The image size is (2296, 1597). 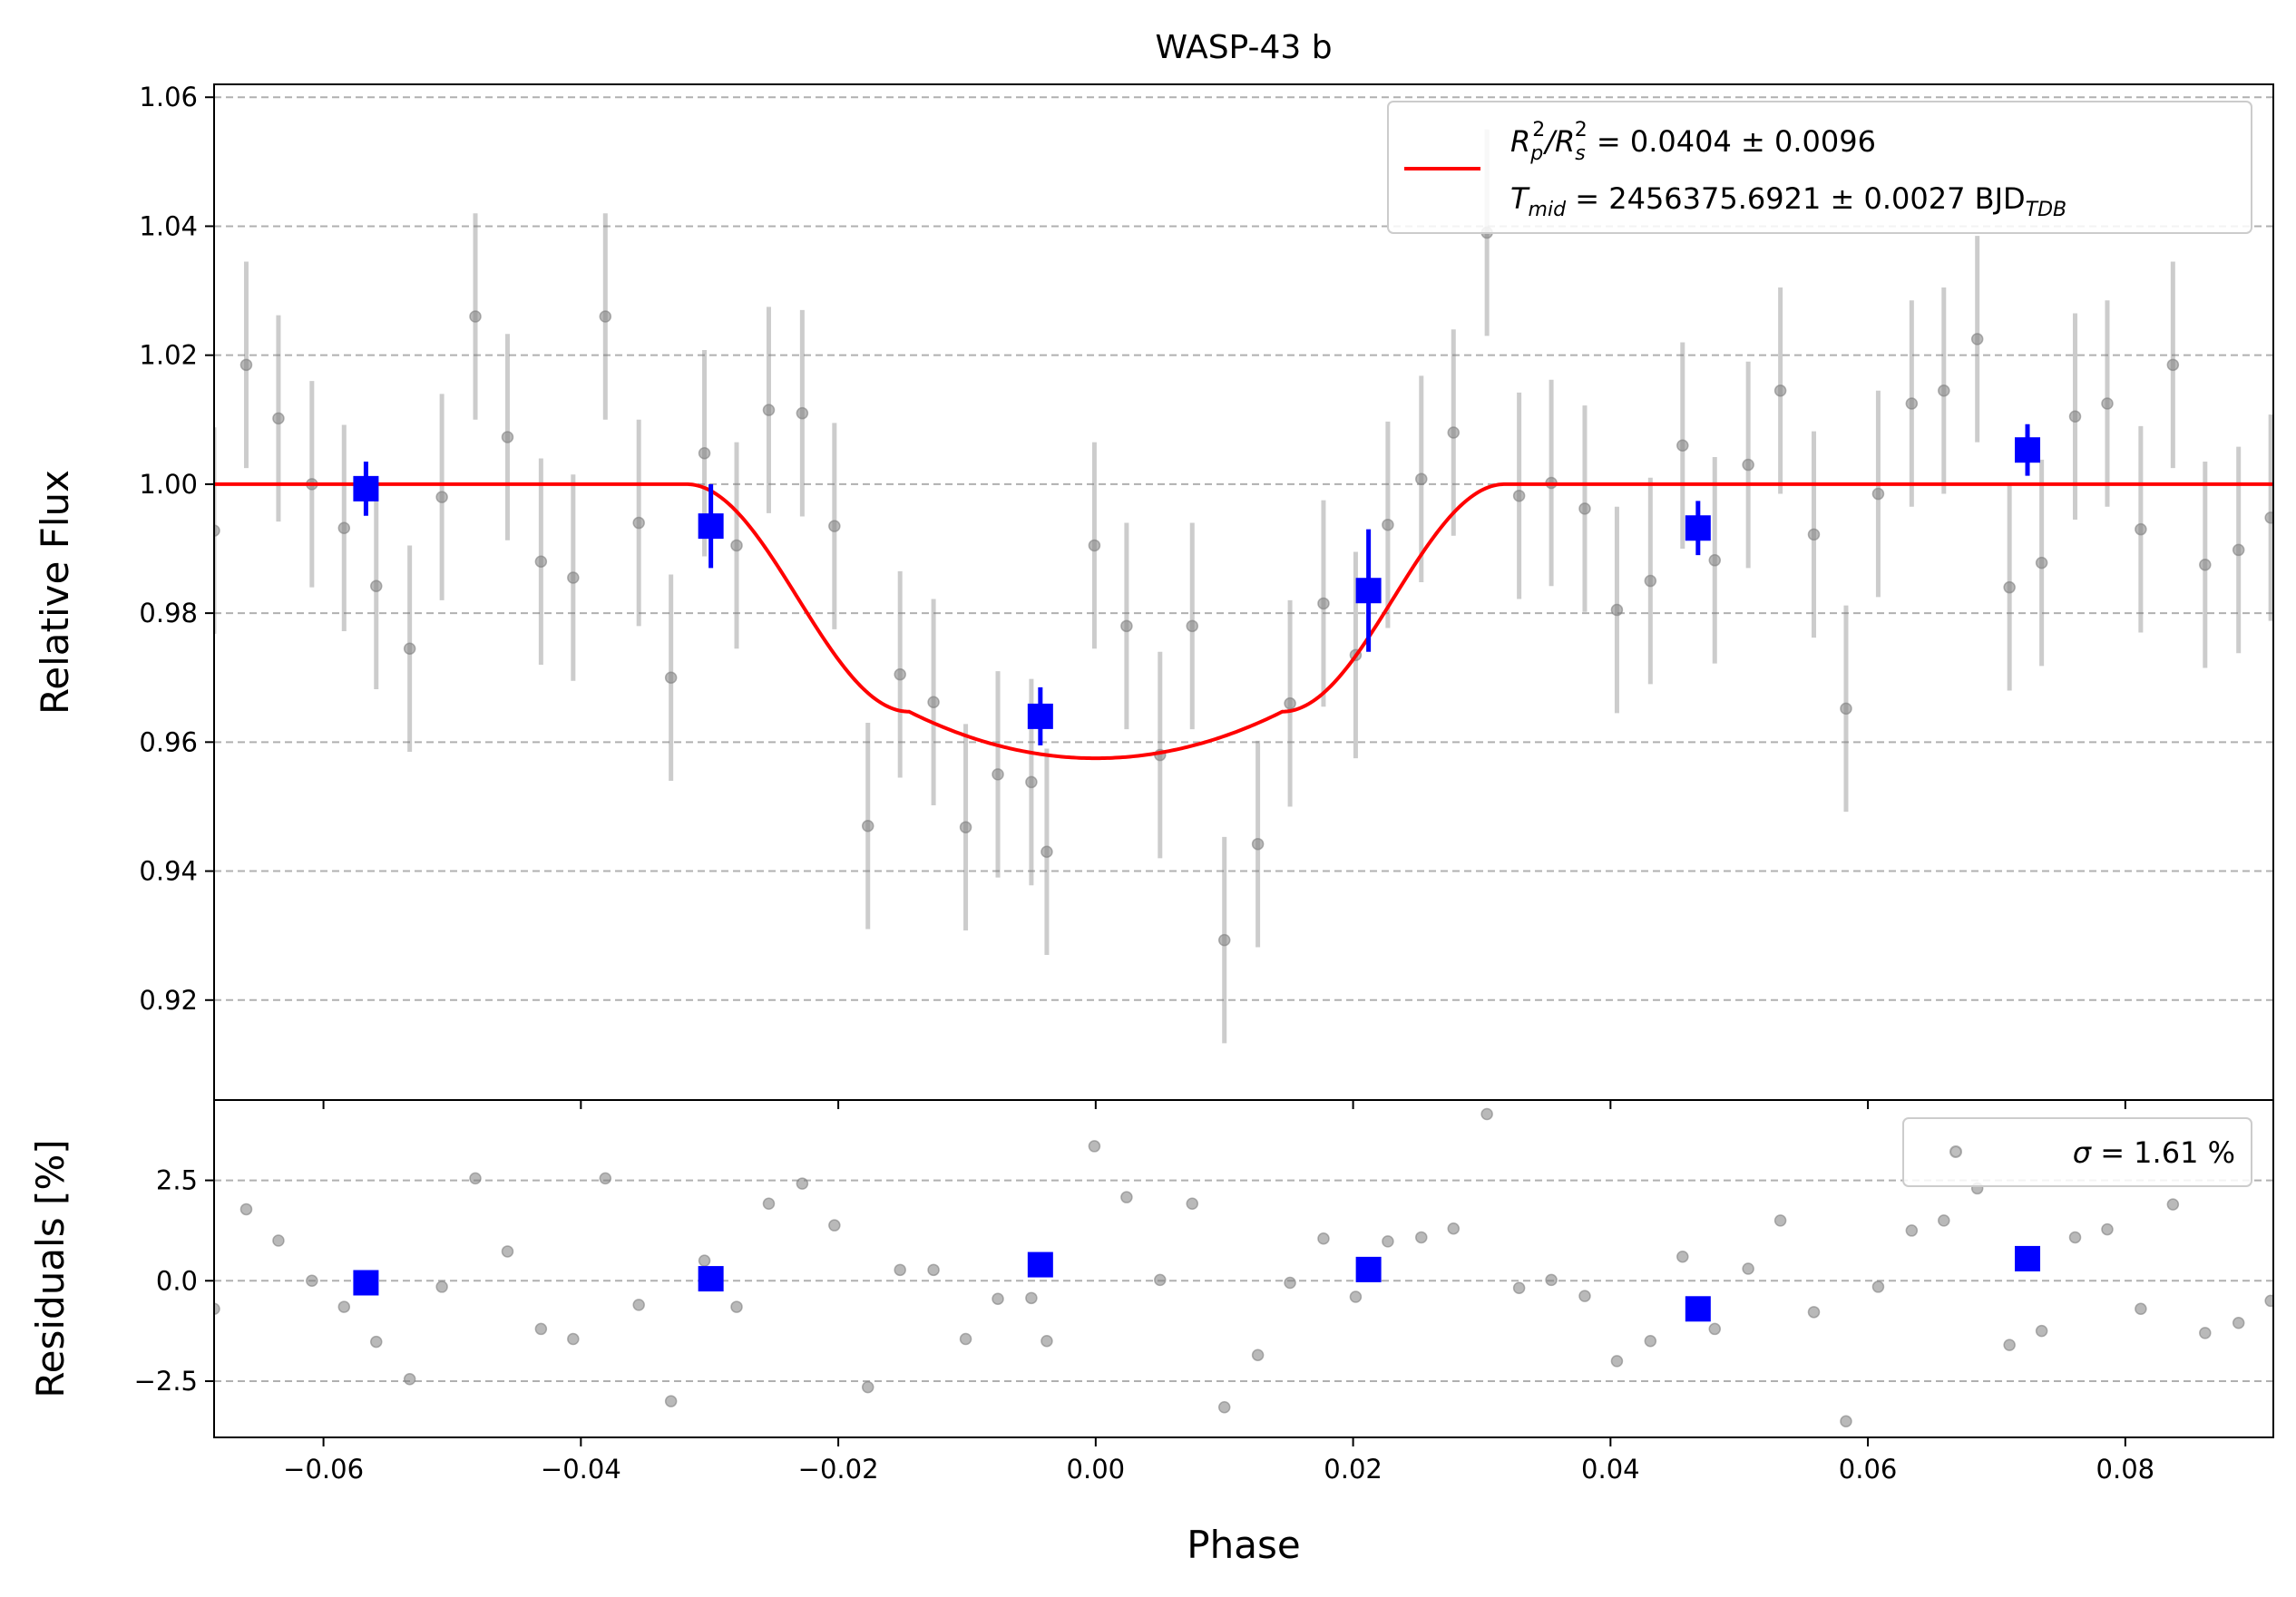 I want to click on bottom-legend-text: σ = 1.61 %, so click(x=2154, y=1152).